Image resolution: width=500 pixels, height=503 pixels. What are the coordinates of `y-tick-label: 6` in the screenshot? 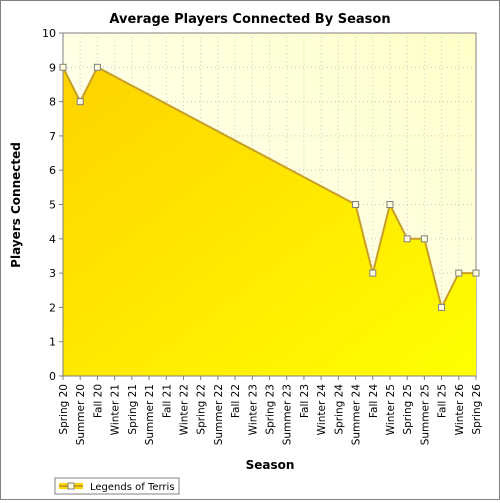 It's located at (52, 170).